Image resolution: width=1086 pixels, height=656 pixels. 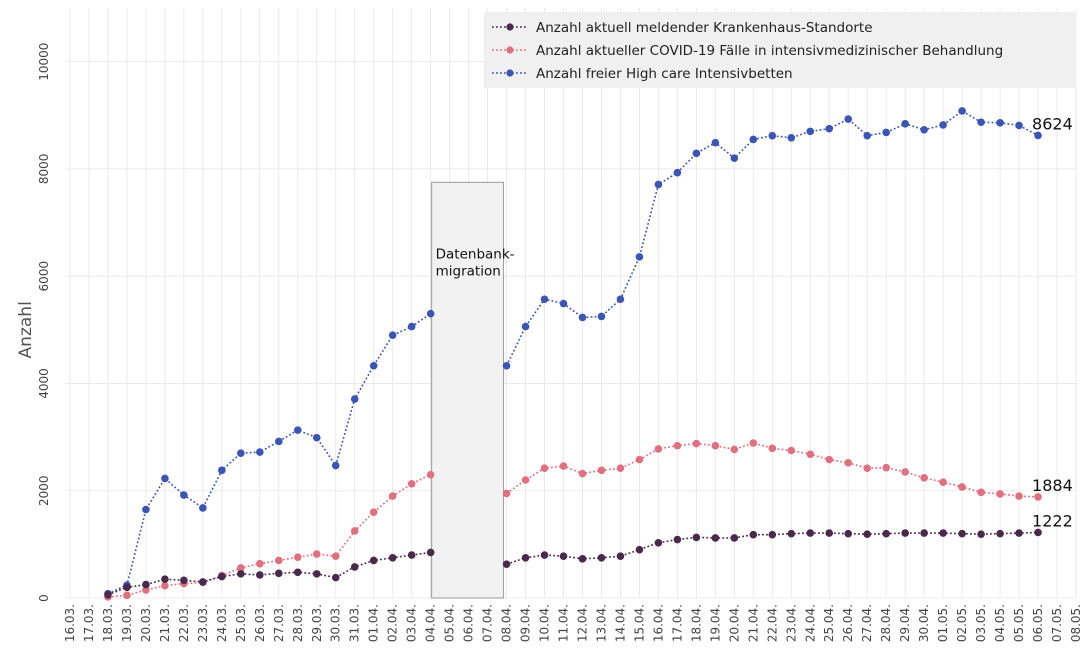 I want to click on series-2-line, so click(x=269, y=535).